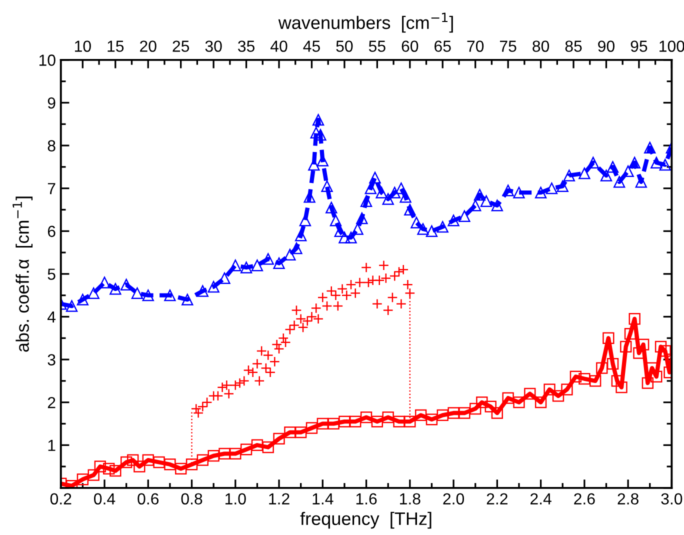  Describe the element at coordinates (410, 46) in the screenshot. I see `x2-tick-label: 60` at that location.